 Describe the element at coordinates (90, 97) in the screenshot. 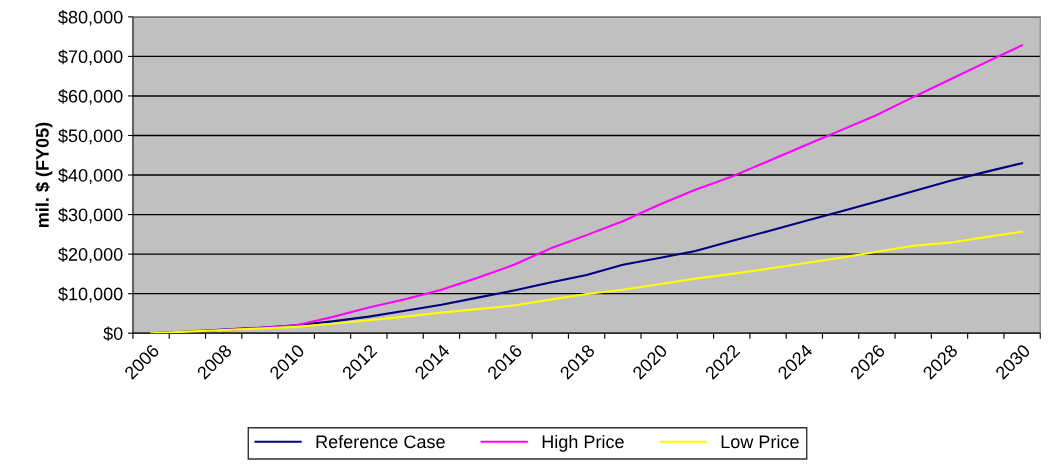

I see `y-tick-label: $60,000` at that location.